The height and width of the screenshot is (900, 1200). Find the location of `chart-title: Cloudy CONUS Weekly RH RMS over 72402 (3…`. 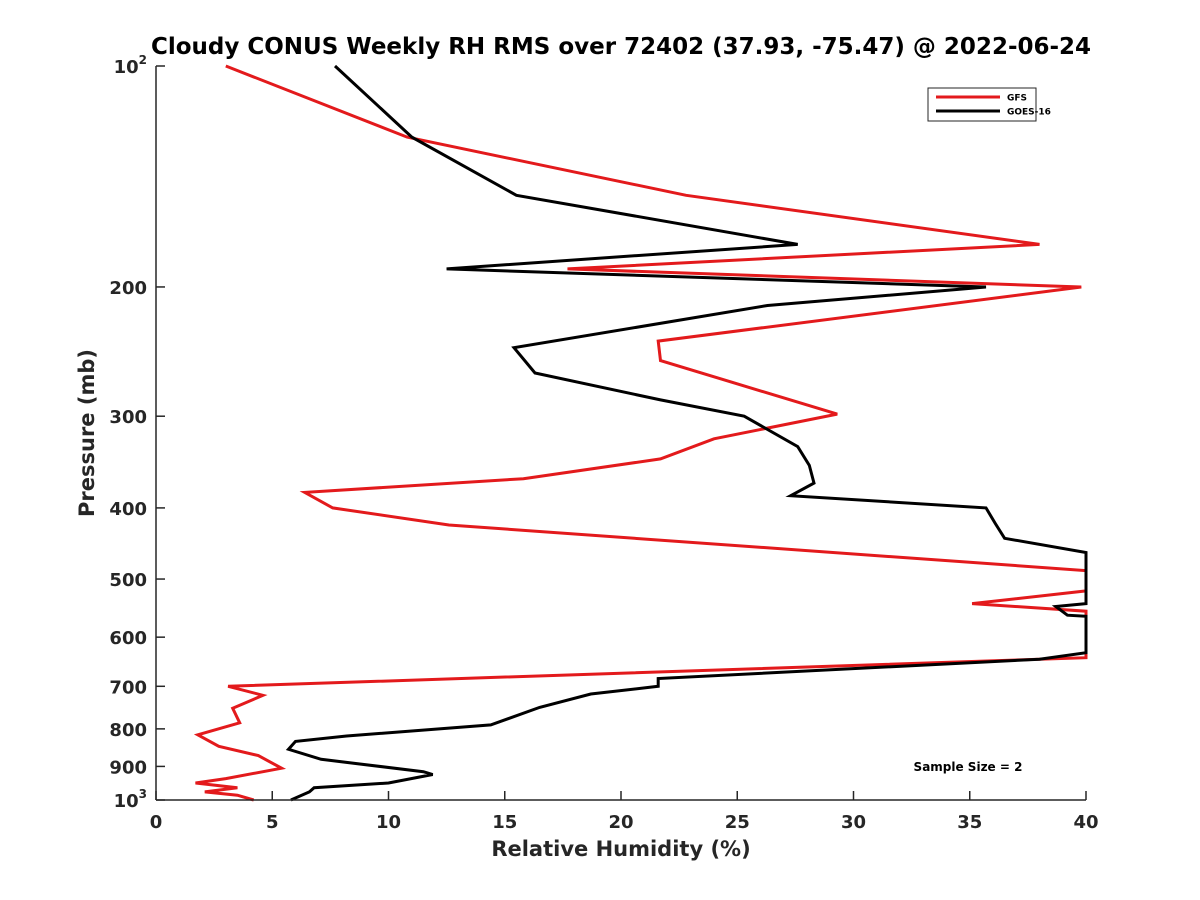

chart-title: Cloudy CONUS Weekly RH RMS over 72402 (3… is located at coordinates (621, 47).